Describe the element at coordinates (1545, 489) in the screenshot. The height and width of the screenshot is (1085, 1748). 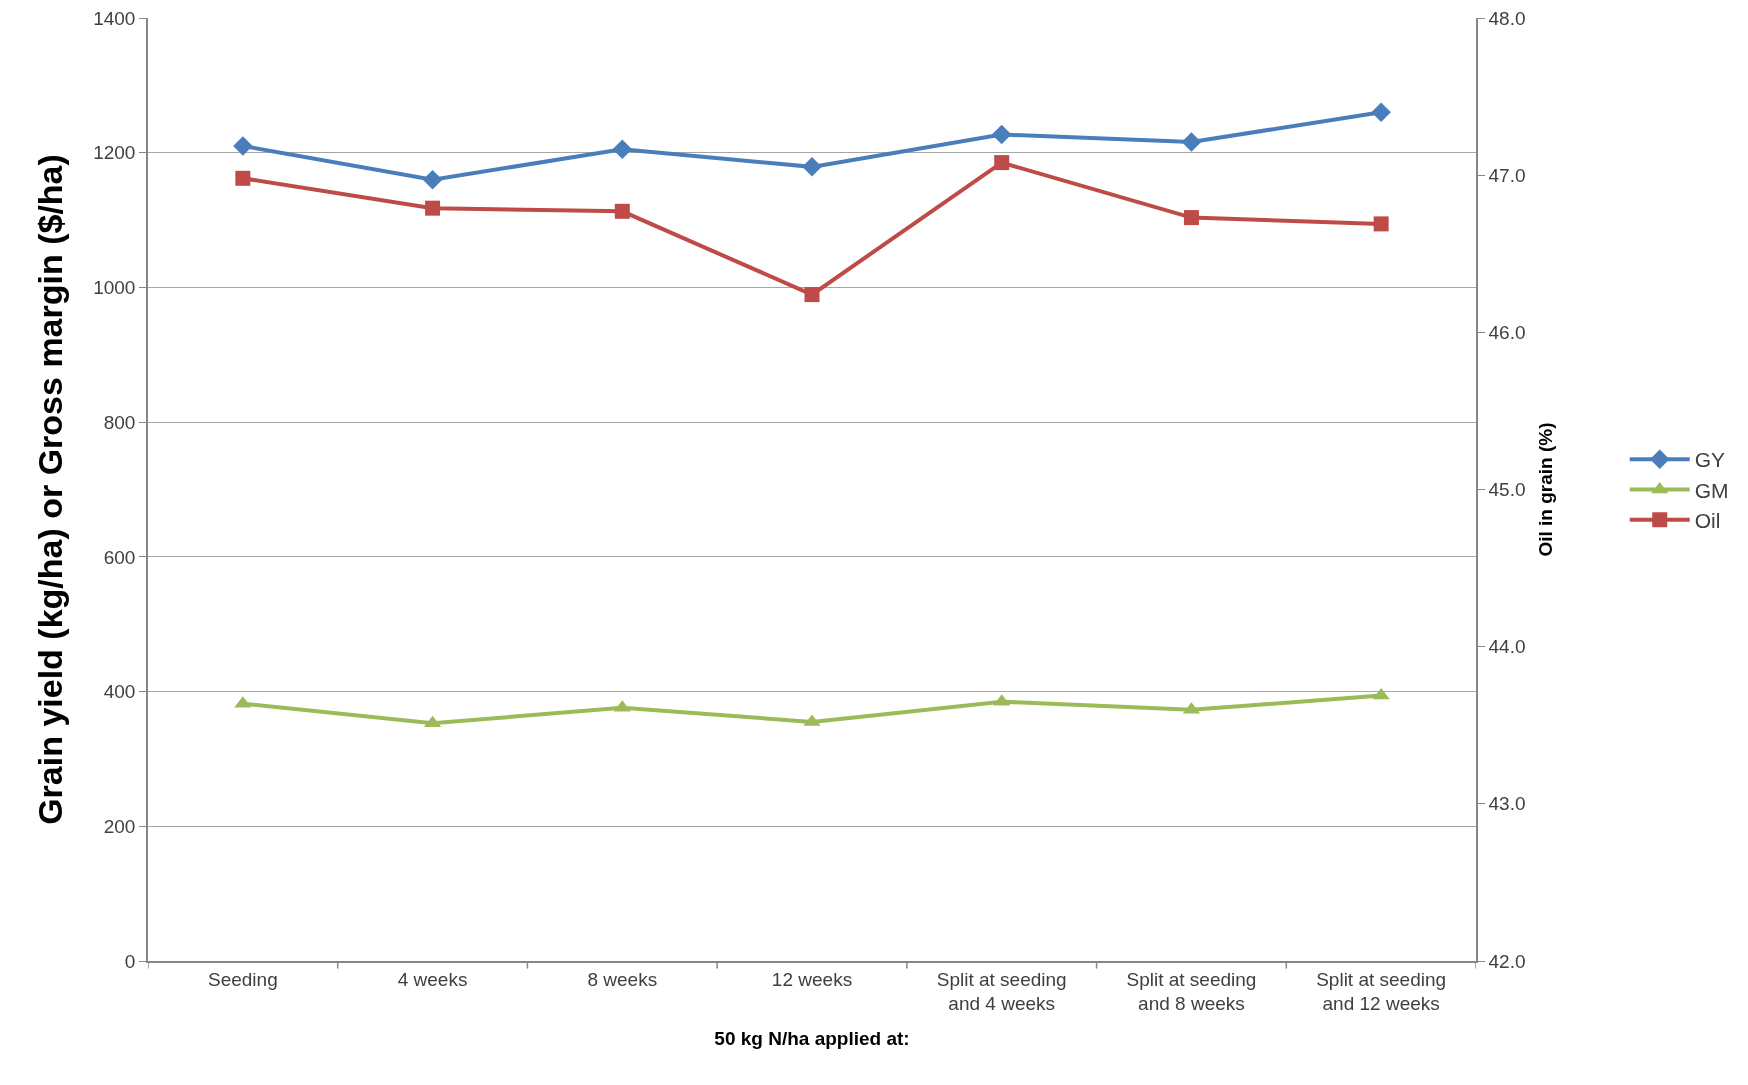
I see `y2-axis-title: Oil in grain (%)` at that location.